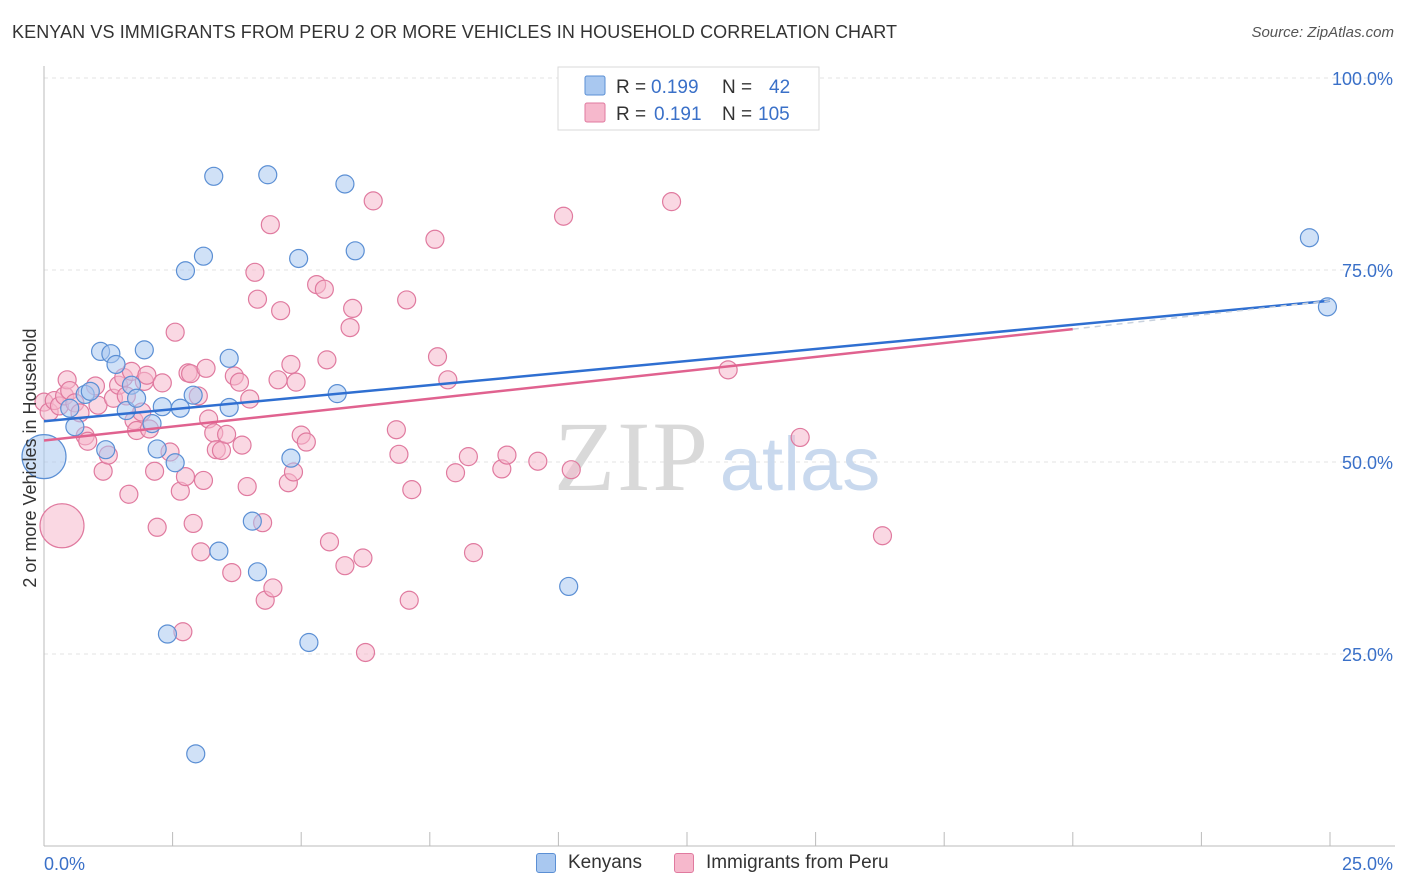  Describe the element at coordinates (1322, 32) in the screenshot. I see `chart-source: Source: ZipAtlas.com` at that location.